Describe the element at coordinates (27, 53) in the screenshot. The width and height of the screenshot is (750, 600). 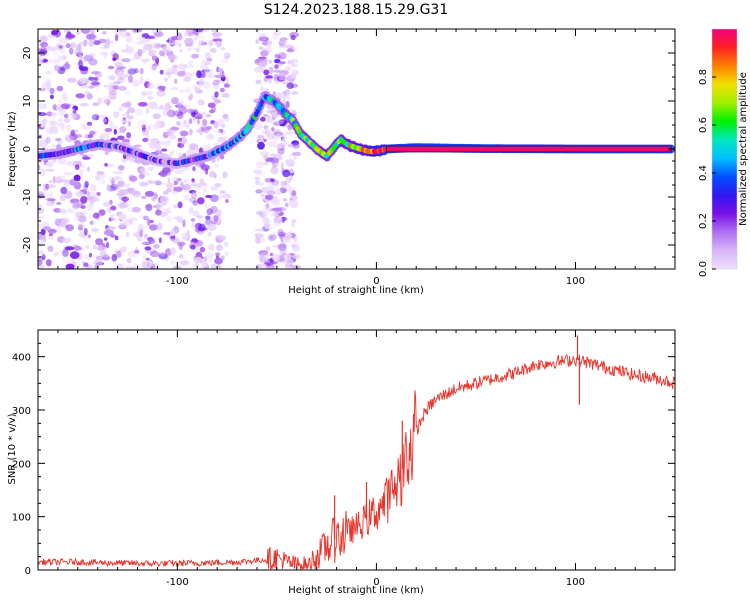
I see `spectrogram-y-tick-label: 20` at that location.